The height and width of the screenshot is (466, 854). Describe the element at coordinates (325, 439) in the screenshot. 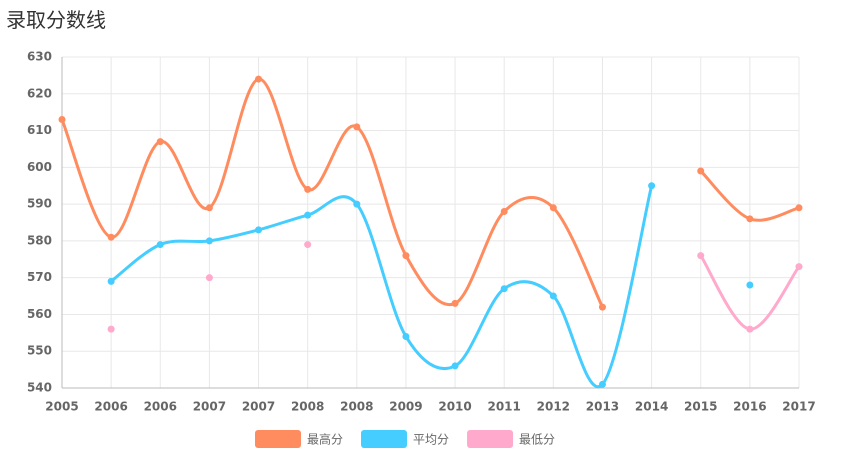

I see `legend-label: 最高分` at that location.